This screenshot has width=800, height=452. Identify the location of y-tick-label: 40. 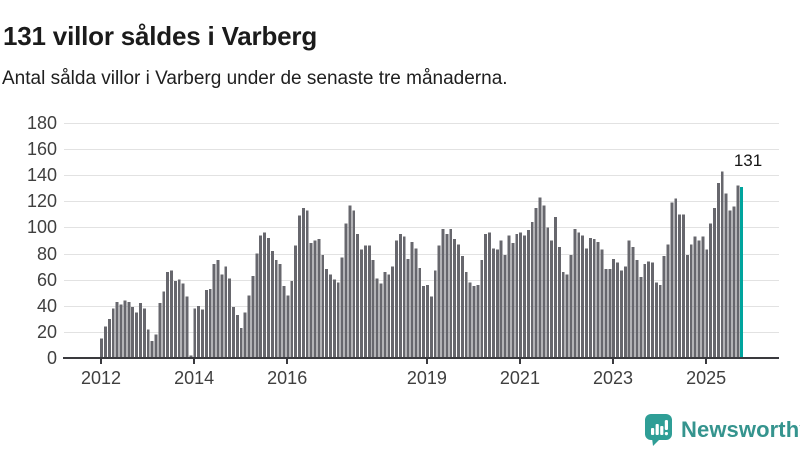
(46, 305).